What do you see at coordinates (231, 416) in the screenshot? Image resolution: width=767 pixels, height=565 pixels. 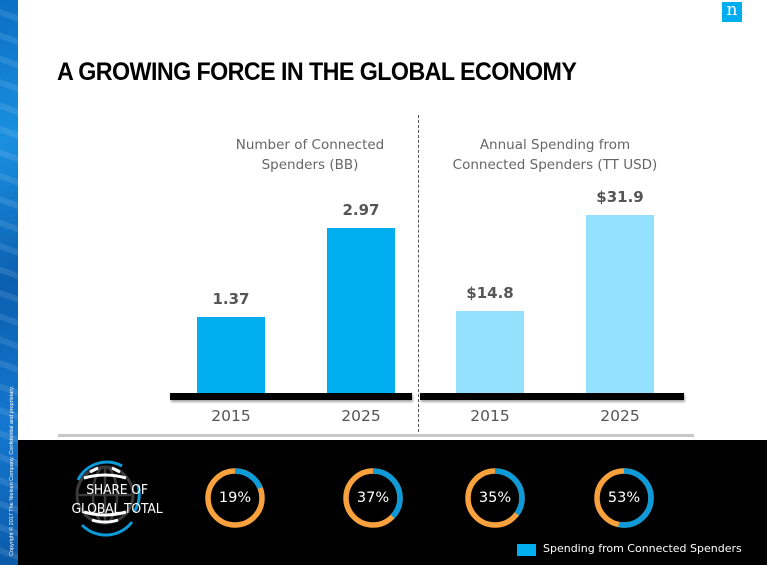 I see `x-tick-label-left-2015: 2015` at bounding box center [231, 416].